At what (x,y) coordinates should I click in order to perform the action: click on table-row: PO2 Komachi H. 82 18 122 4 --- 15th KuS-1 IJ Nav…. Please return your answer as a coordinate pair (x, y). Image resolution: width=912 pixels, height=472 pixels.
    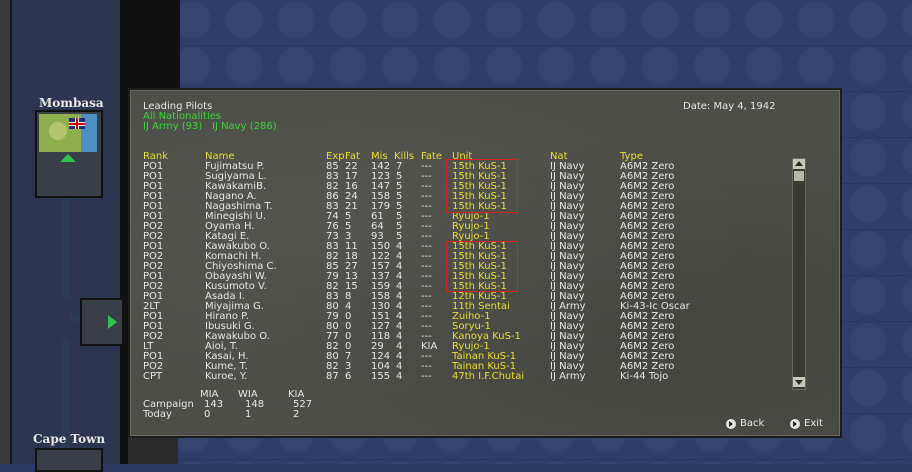
    Looking at the image, I should click on (457, 257).